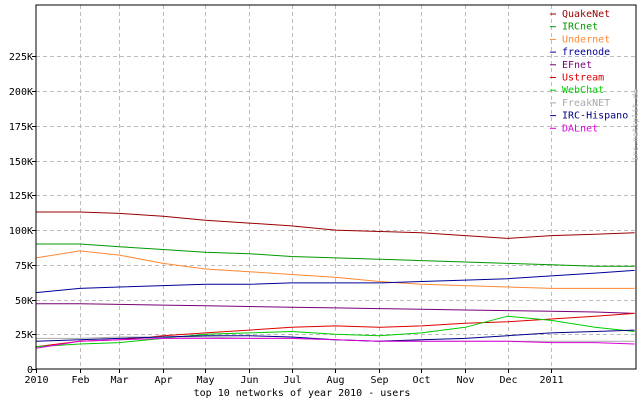 This screenshot has height=400, width=640. What do you see at coordinates (24, 335) in the screenshot?
I see `y-tick-label: 25K` at bounding box center [24, 335].